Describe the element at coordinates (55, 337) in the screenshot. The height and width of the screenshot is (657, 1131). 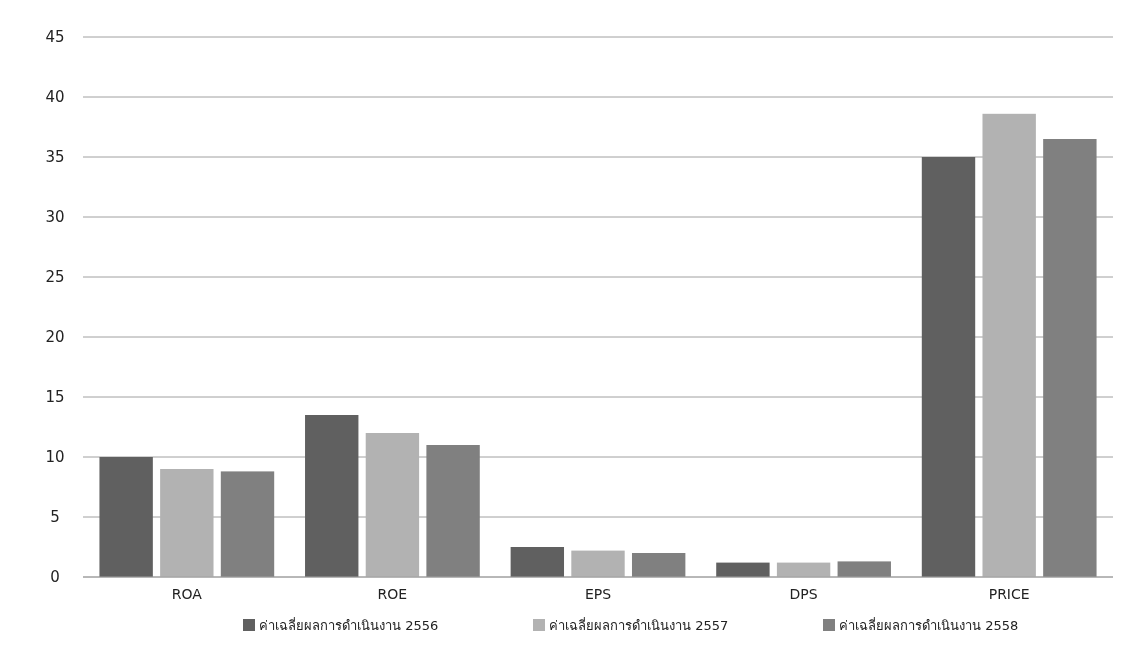
I see `y-tick-label: 20` at that location.